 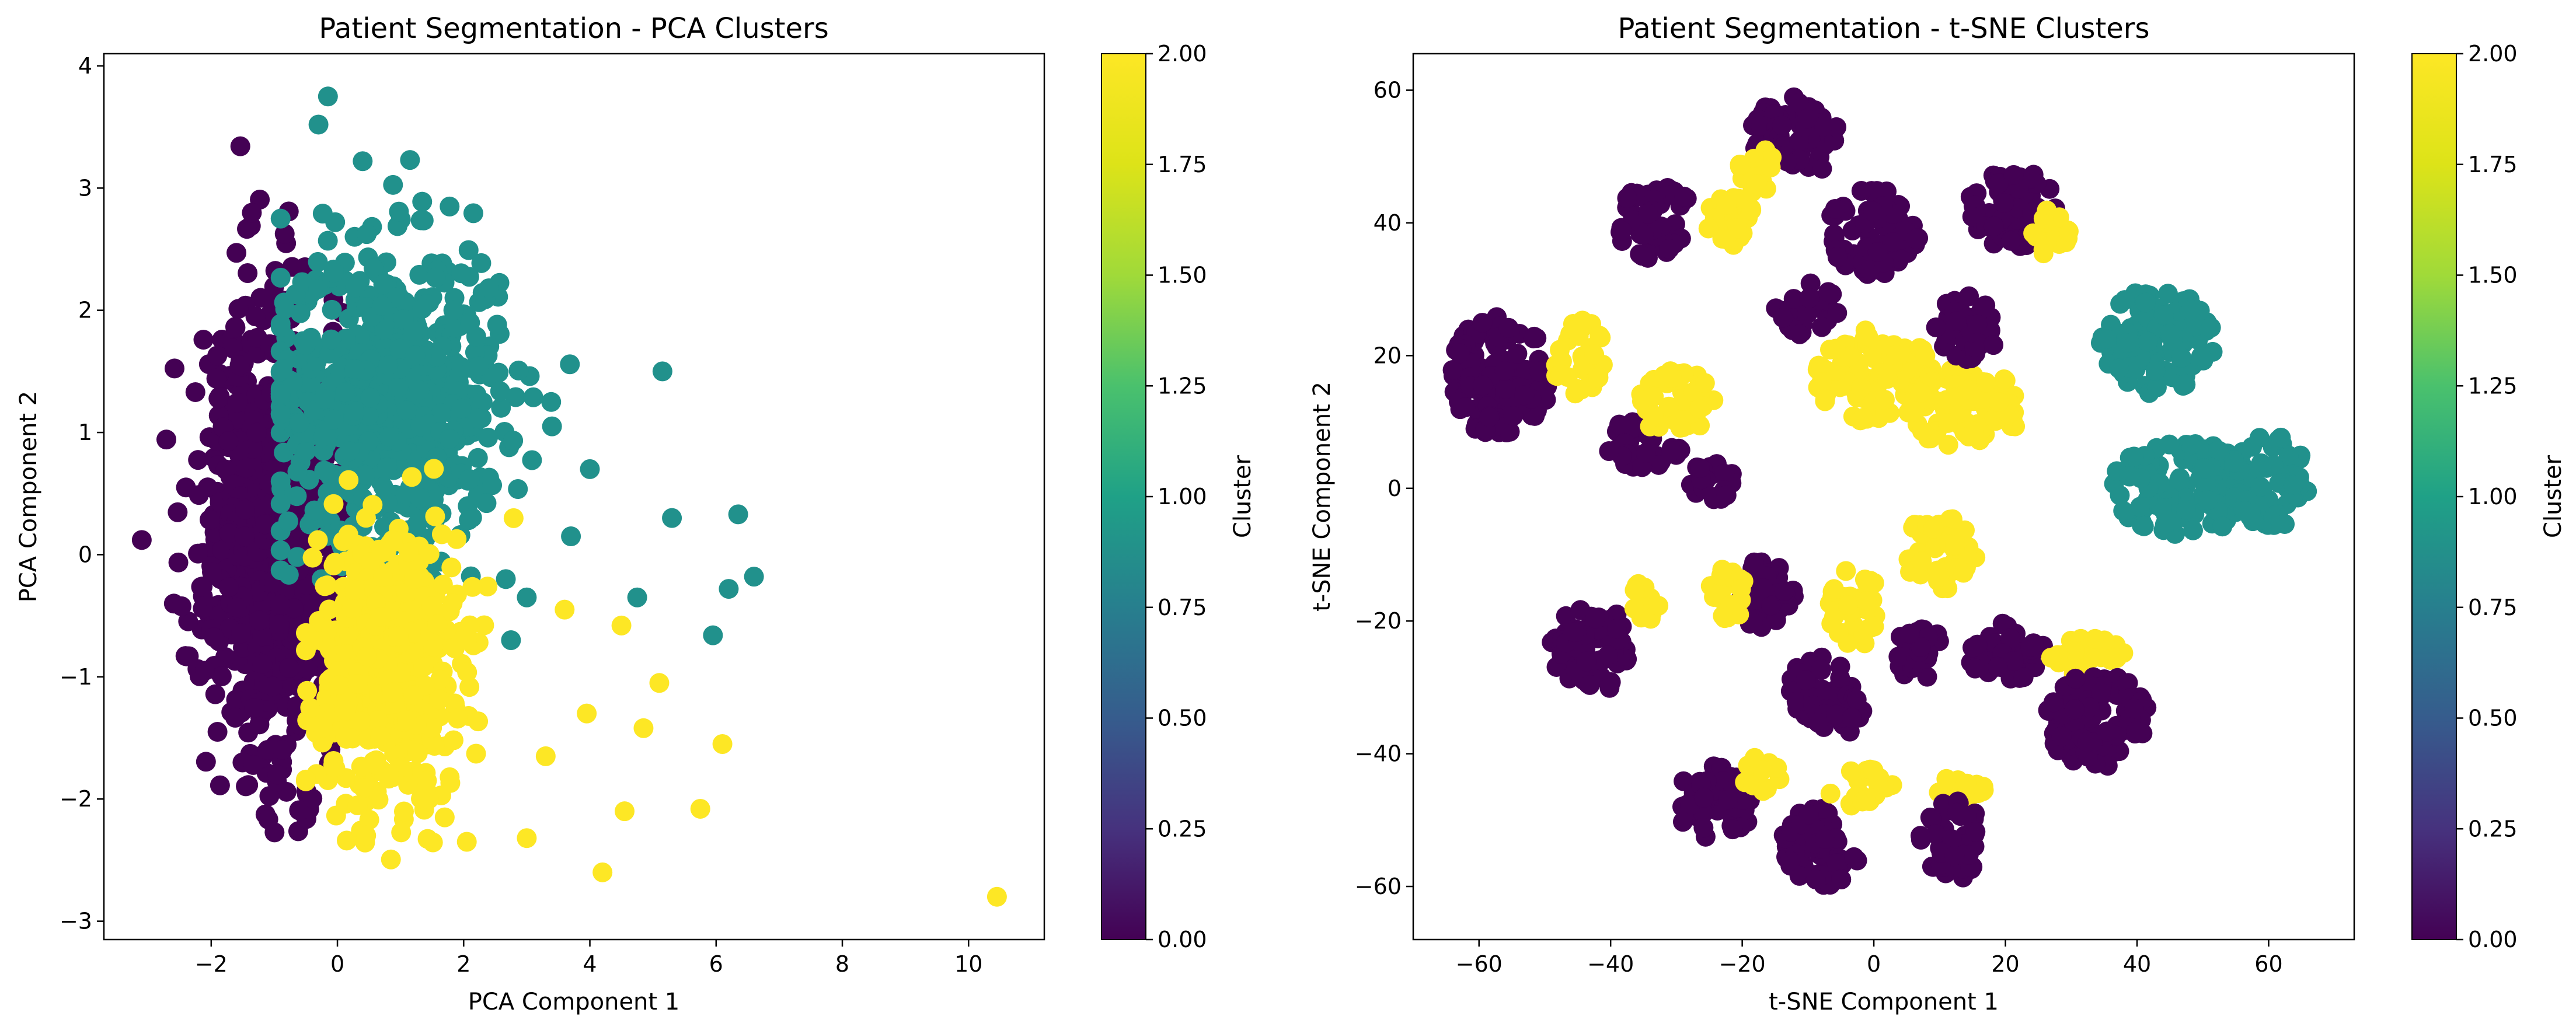 What do you see at coordinates (82, 493) in the screenshot?
I see `pca-y-axis-ticks: −3 −2 −1 0 1 2 3 4` at bounding box center [82, 493].